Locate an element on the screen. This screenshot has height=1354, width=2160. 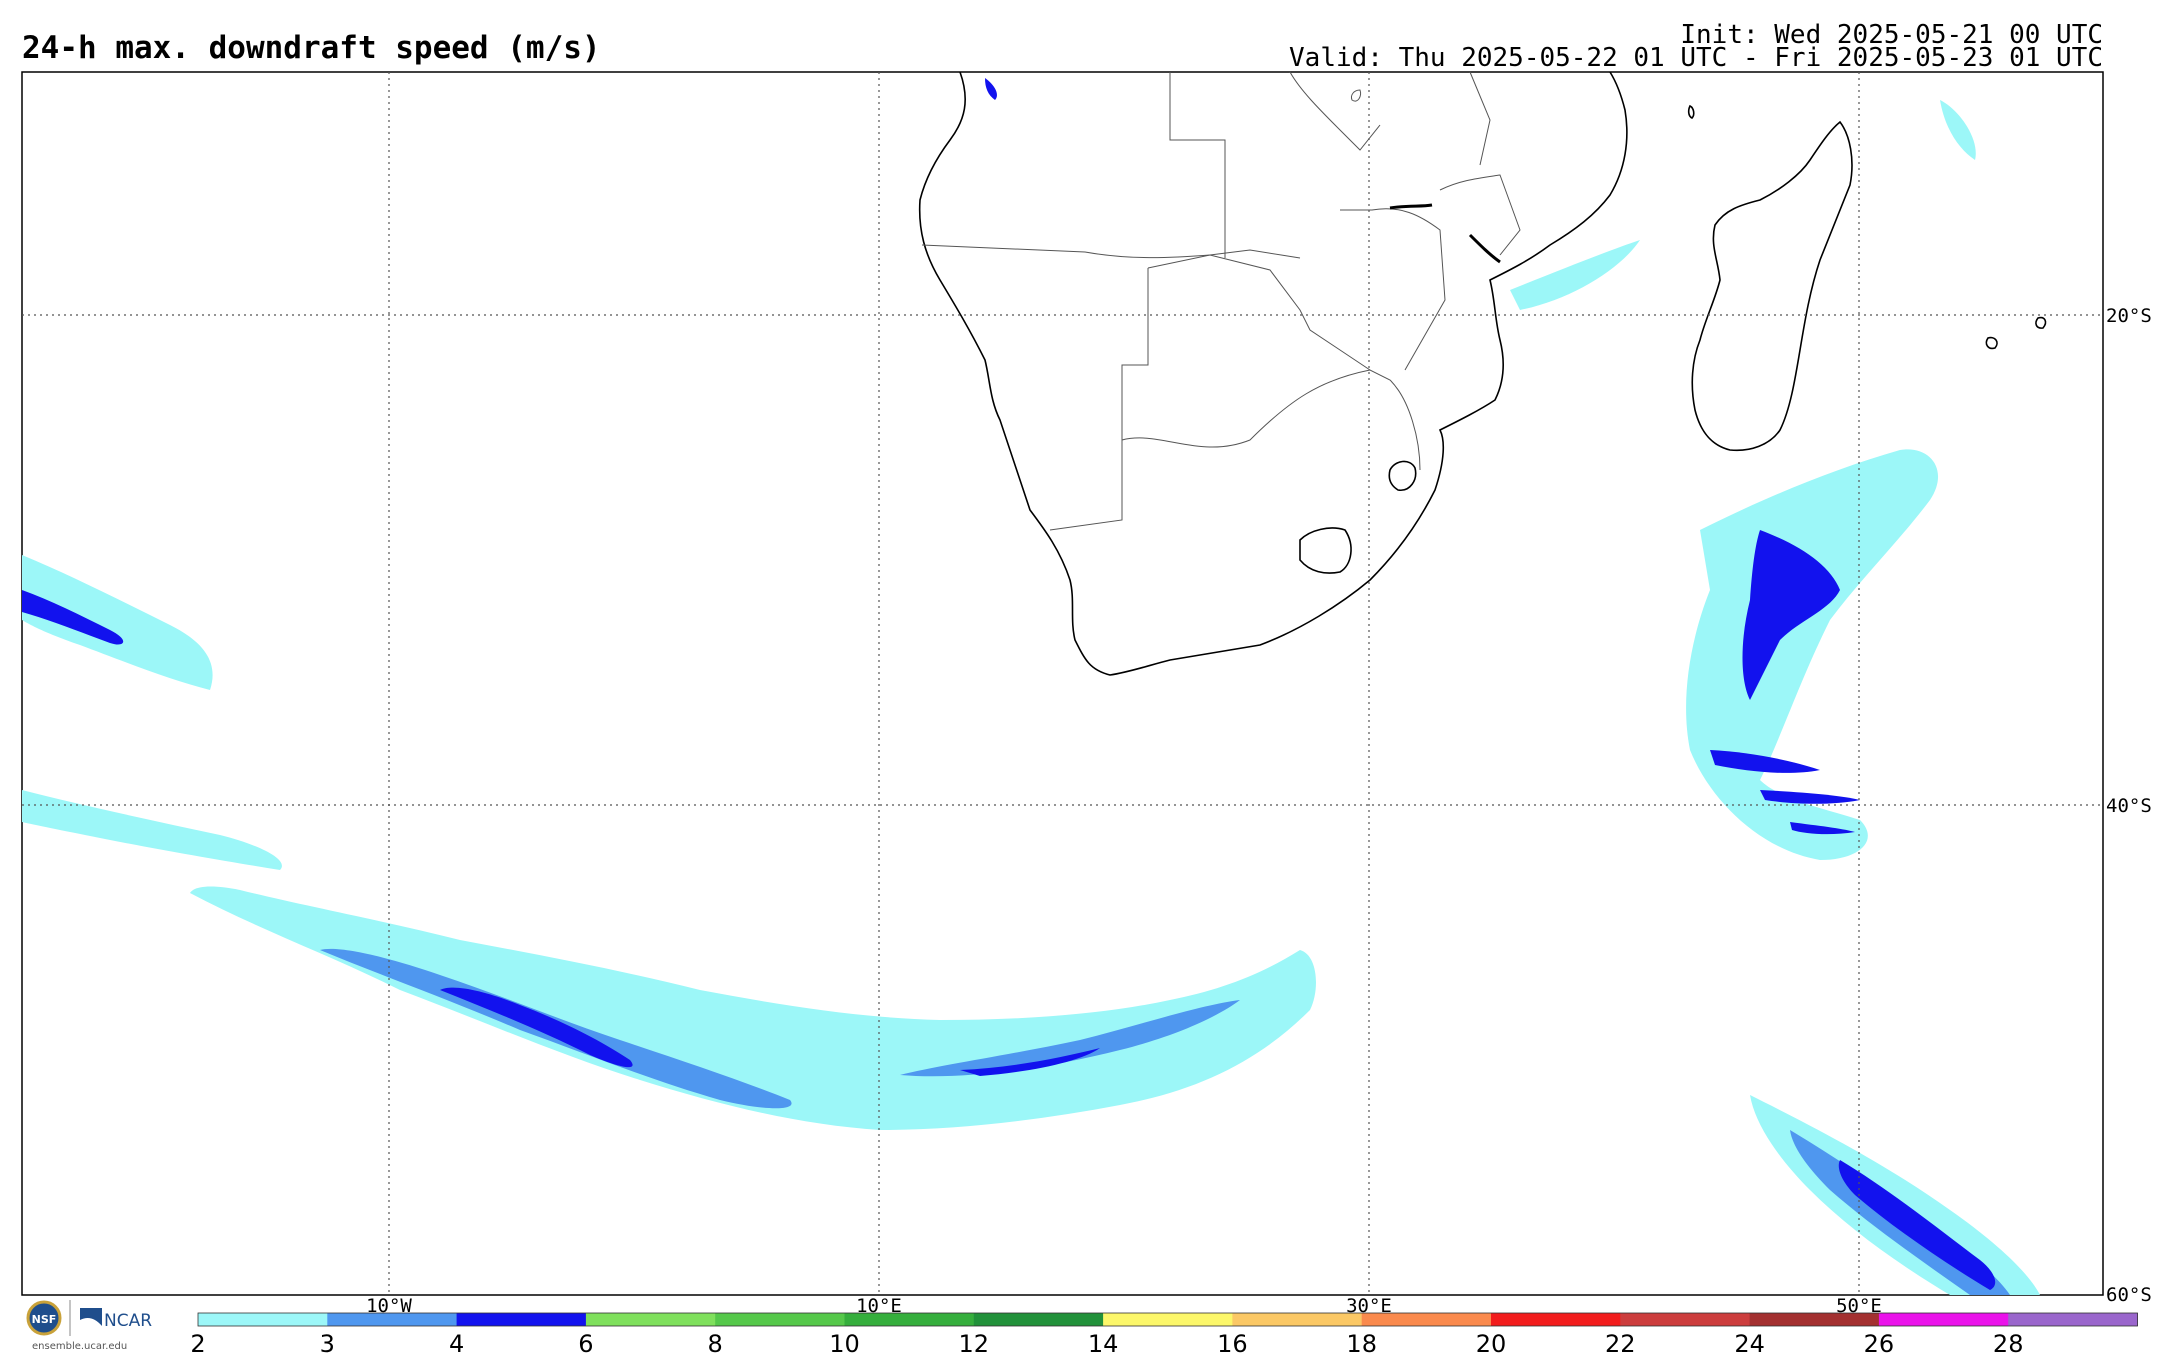
field-region-southeast is located at coordinates (1895, 1195).